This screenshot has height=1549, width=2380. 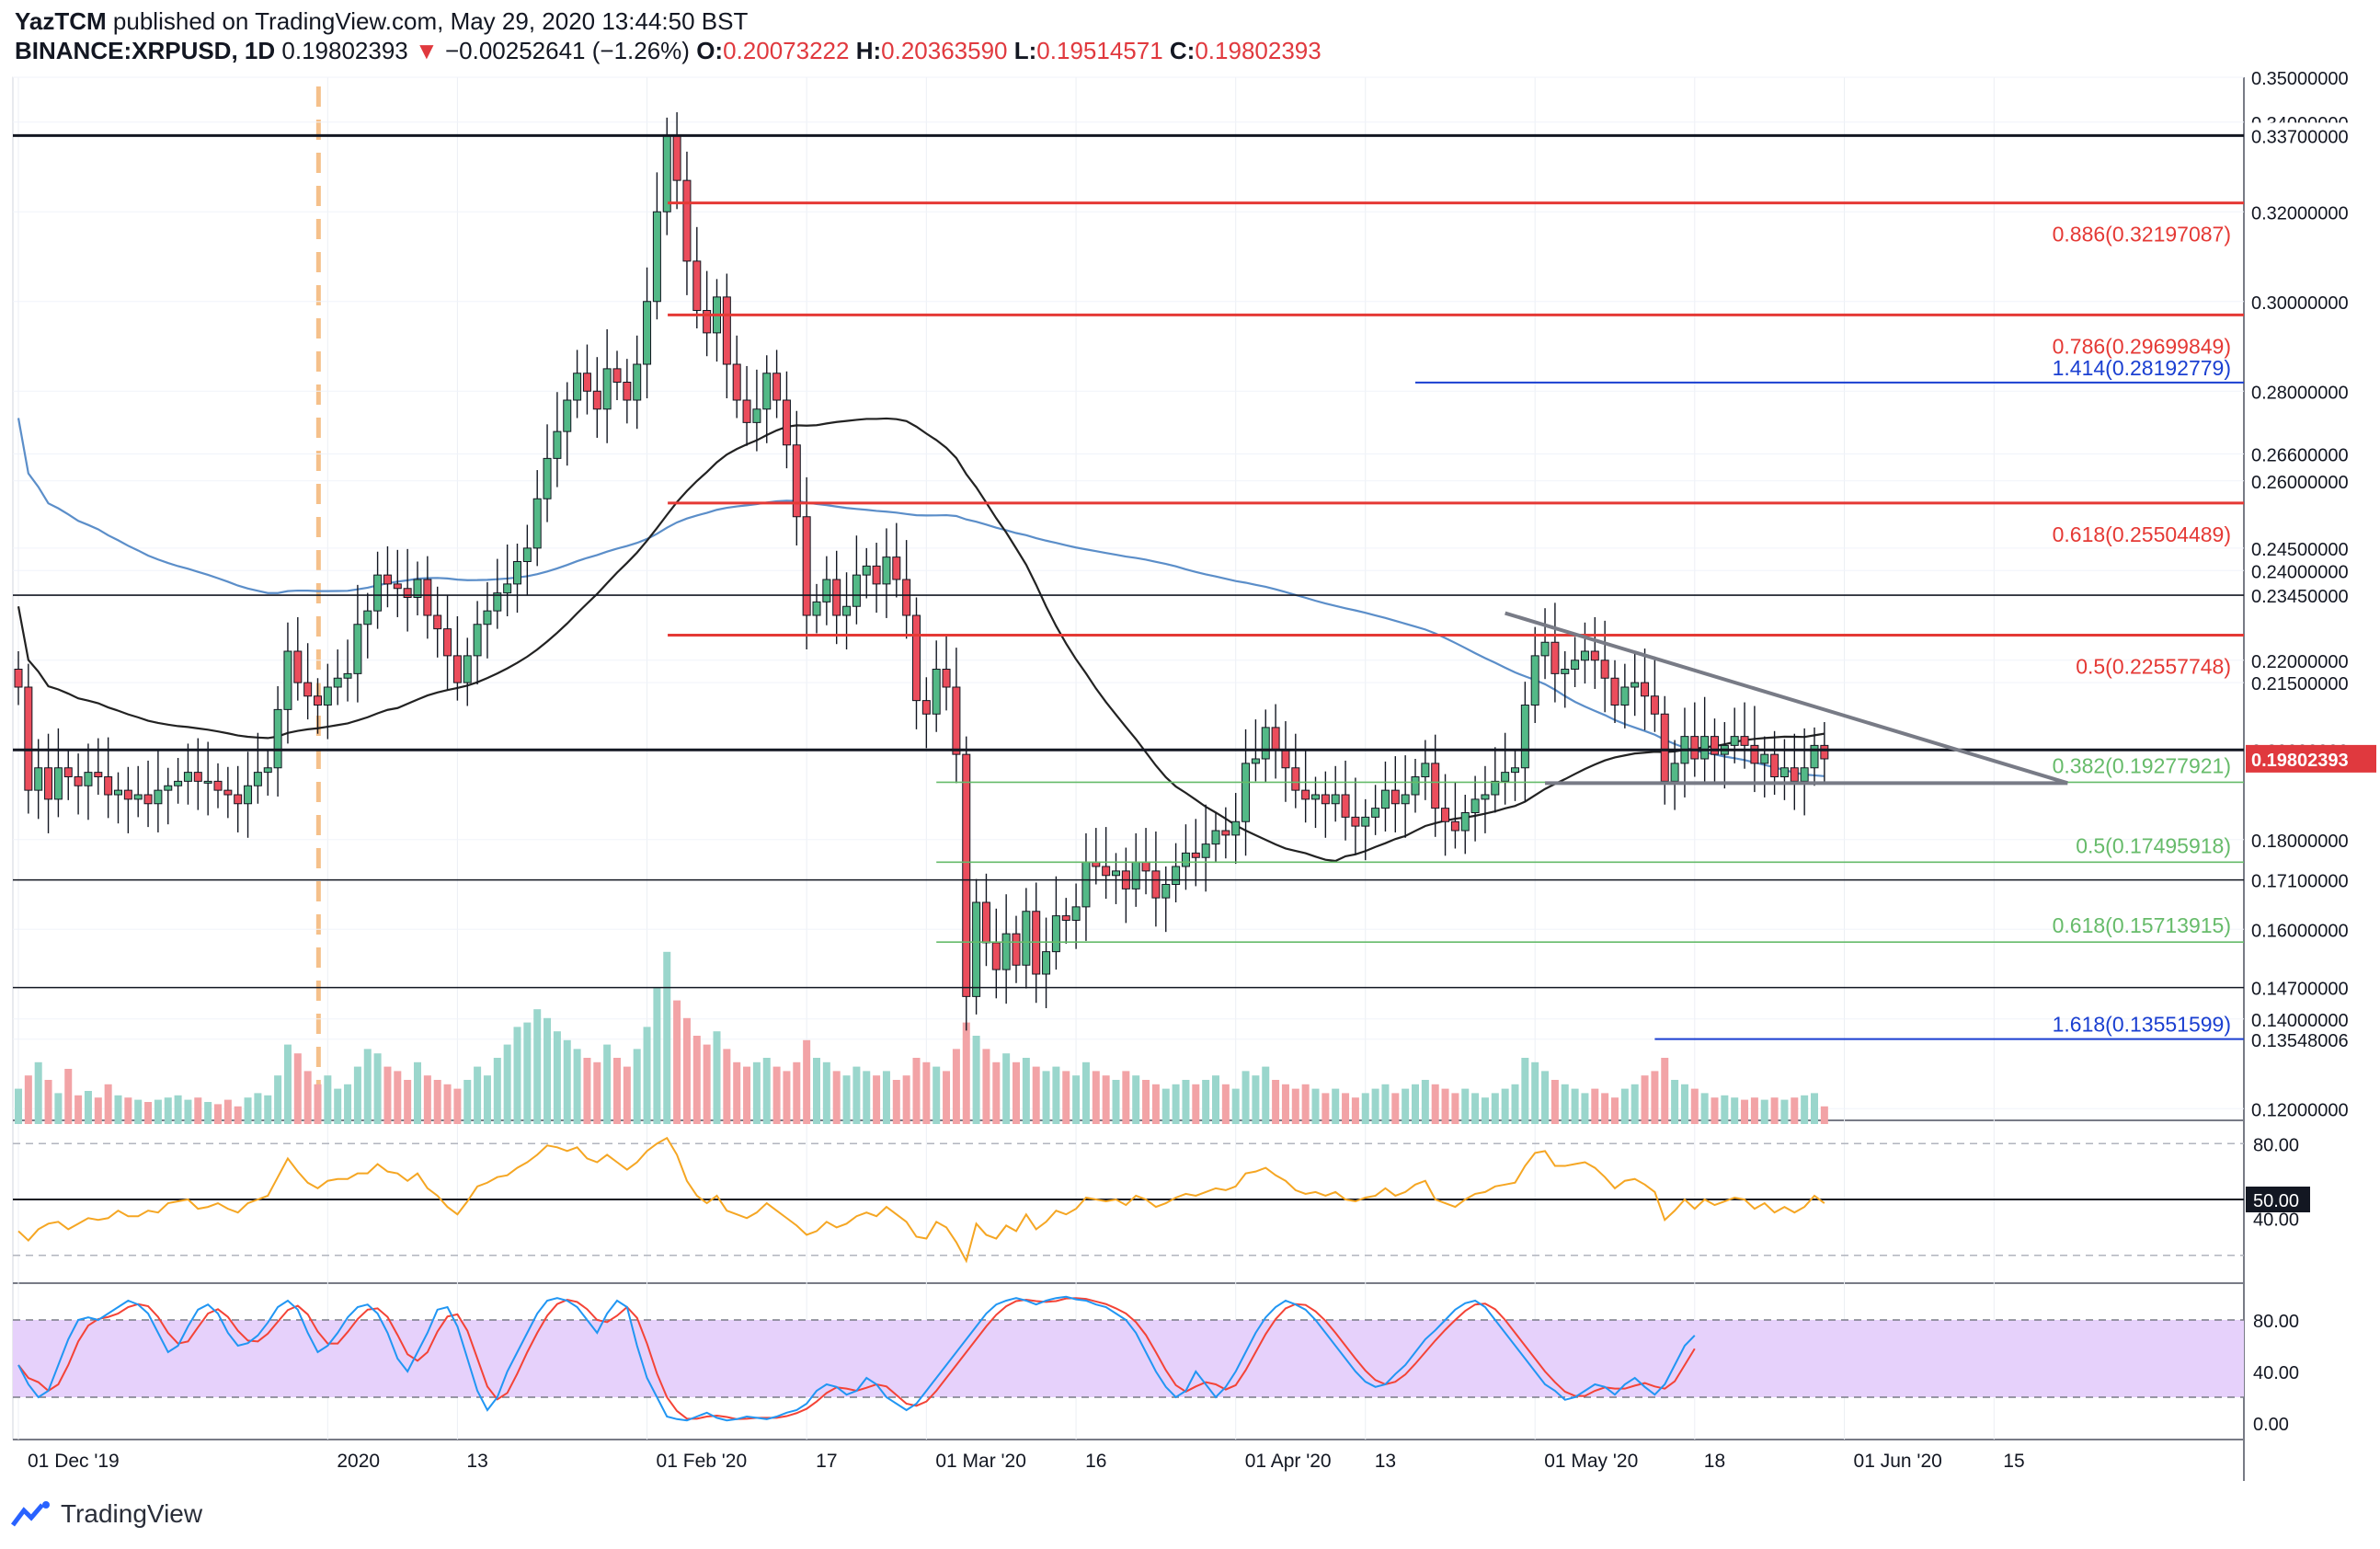 What do you see at coordinates (2300, 1021) in the screenshot?
I see `y-tick-label: 0.14000000` at bounding box center [2300, 1021].